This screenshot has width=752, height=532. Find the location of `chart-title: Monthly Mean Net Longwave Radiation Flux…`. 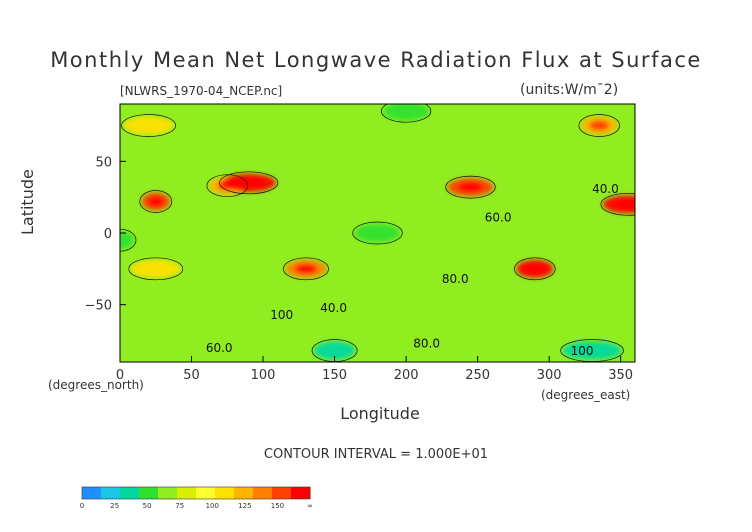

chart-title: Monthly Mean Net Longwave Radiation Flux… is located at coordinates (376, 60).